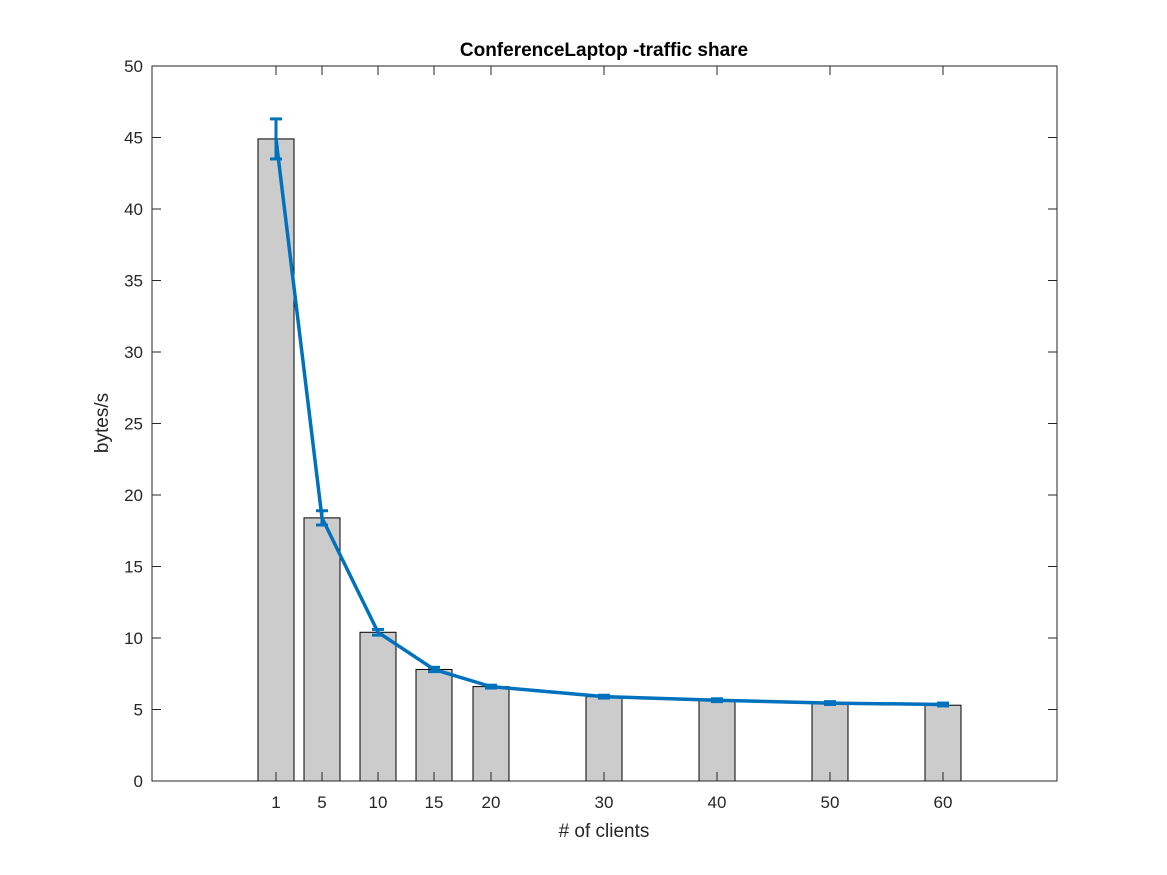  What do you see at coordinates (138, 710) in the screenshot?
I see `y-tick-label: 5` at bounding box center [138, 710].